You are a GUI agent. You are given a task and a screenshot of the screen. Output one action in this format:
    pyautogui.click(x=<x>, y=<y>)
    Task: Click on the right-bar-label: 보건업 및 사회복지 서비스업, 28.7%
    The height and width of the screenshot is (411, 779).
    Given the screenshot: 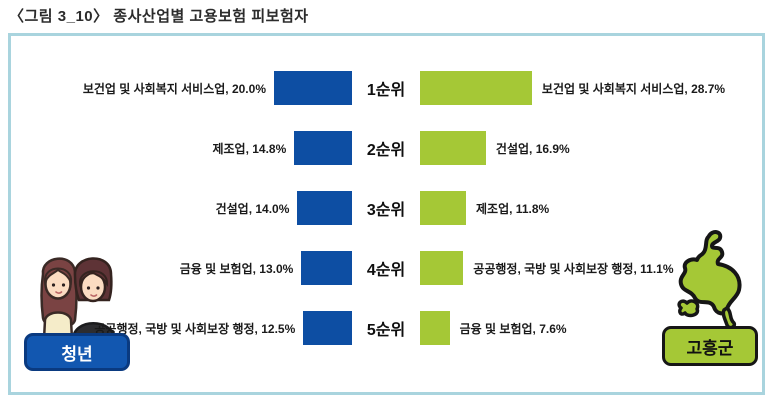 What is the action you would take?
    pyautogui.click(x=633, y=88)
    